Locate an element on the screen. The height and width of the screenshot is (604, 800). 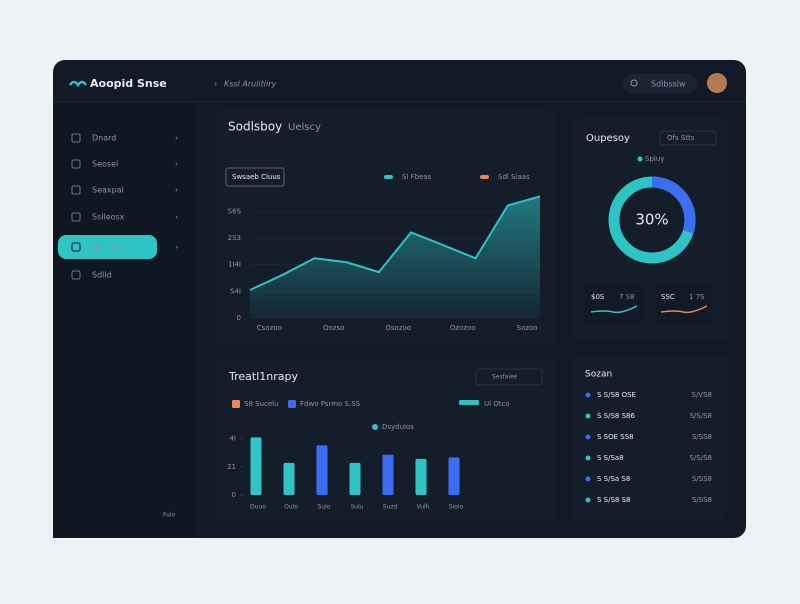
nav-active-bg is located at coordinates (107, 247).